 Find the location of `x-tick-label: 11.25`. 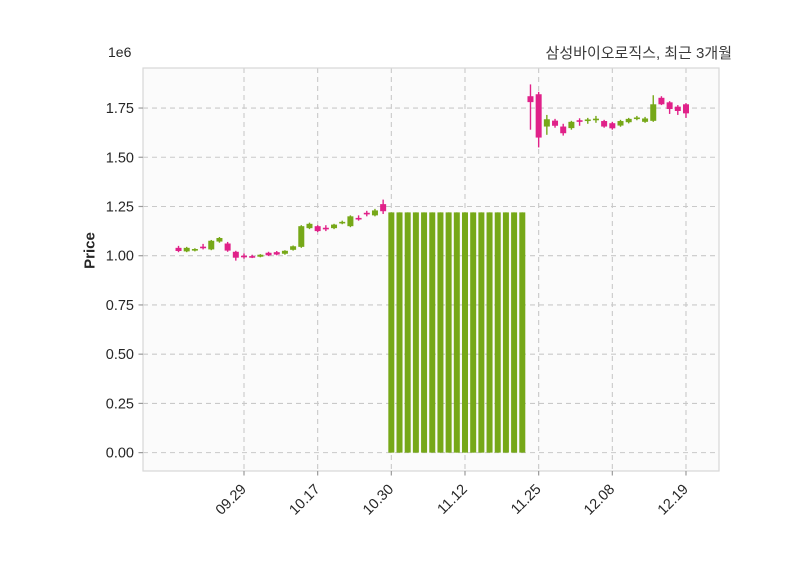

x-tick-label: 11.25 is located at coordinates (526, 500).